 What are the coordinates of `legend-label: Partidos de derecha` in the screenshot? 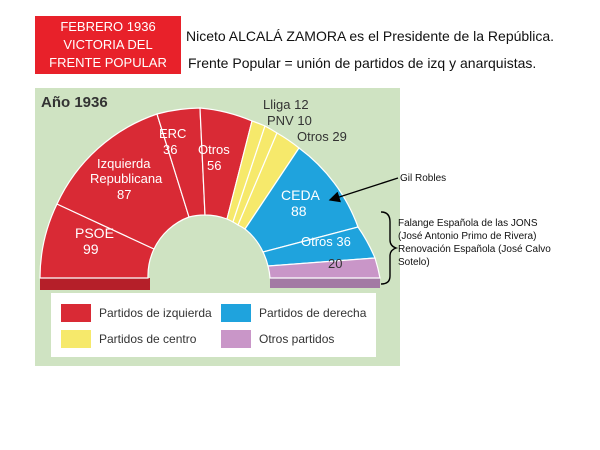 It's located at (313, 313).